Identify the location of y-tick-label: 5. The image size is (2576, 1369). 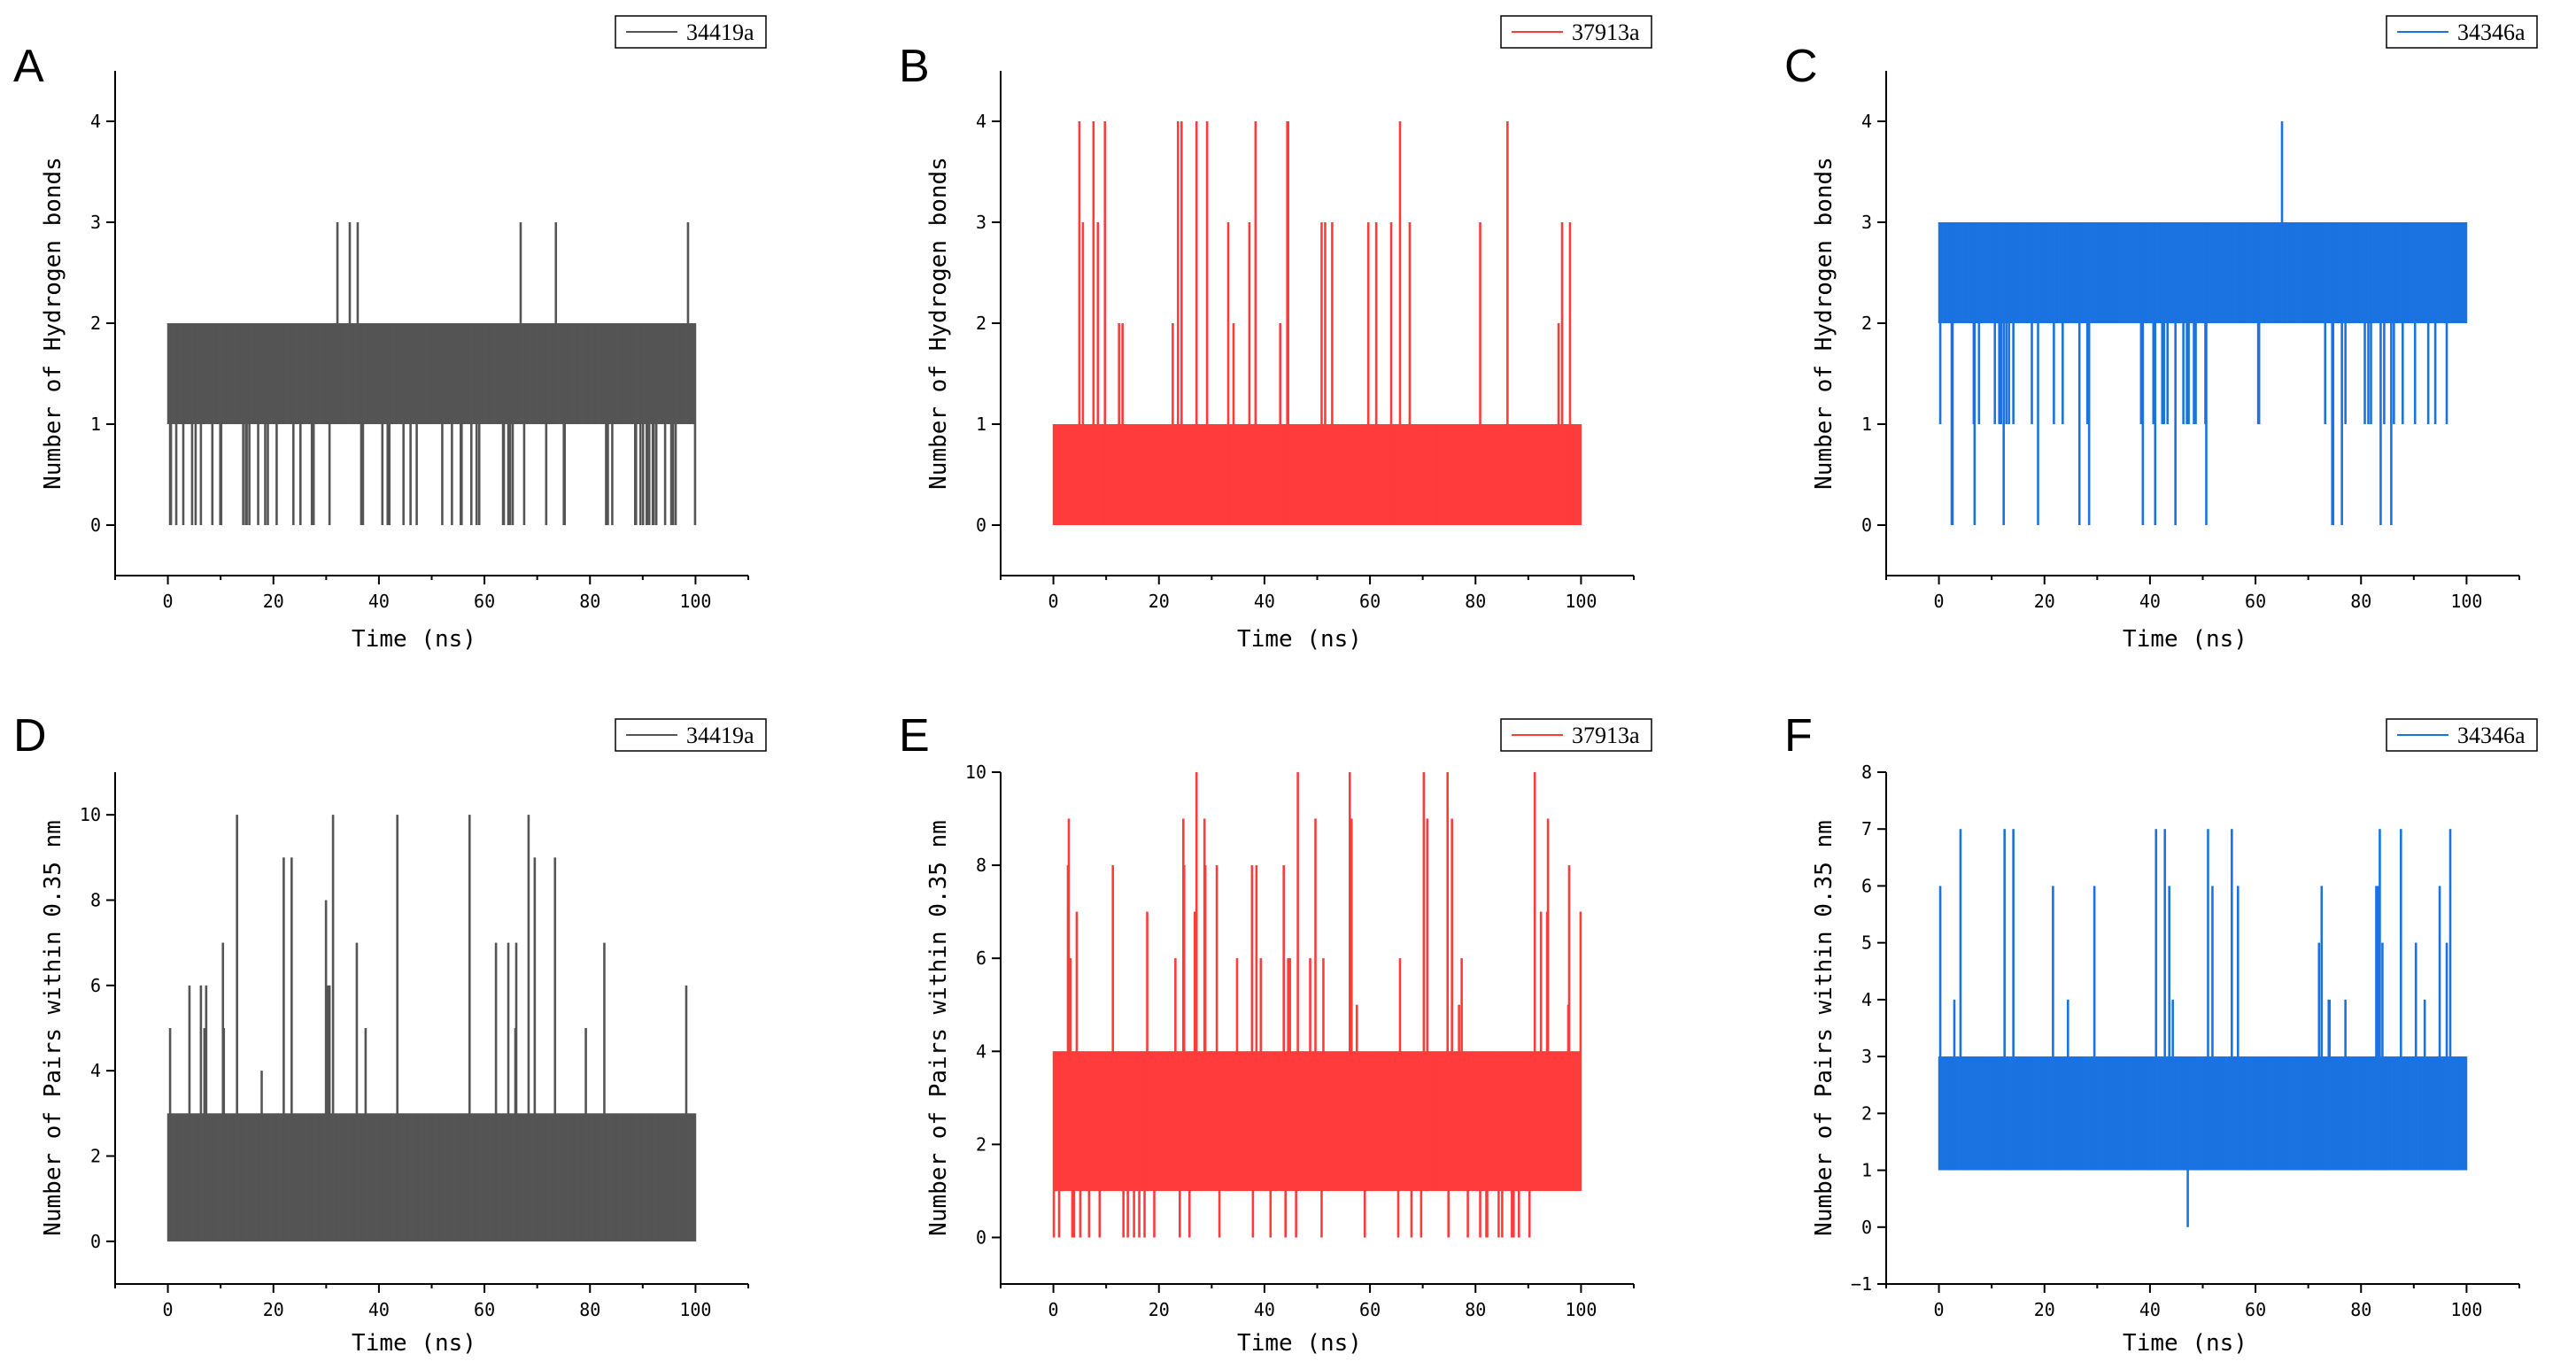
(1867, 943).